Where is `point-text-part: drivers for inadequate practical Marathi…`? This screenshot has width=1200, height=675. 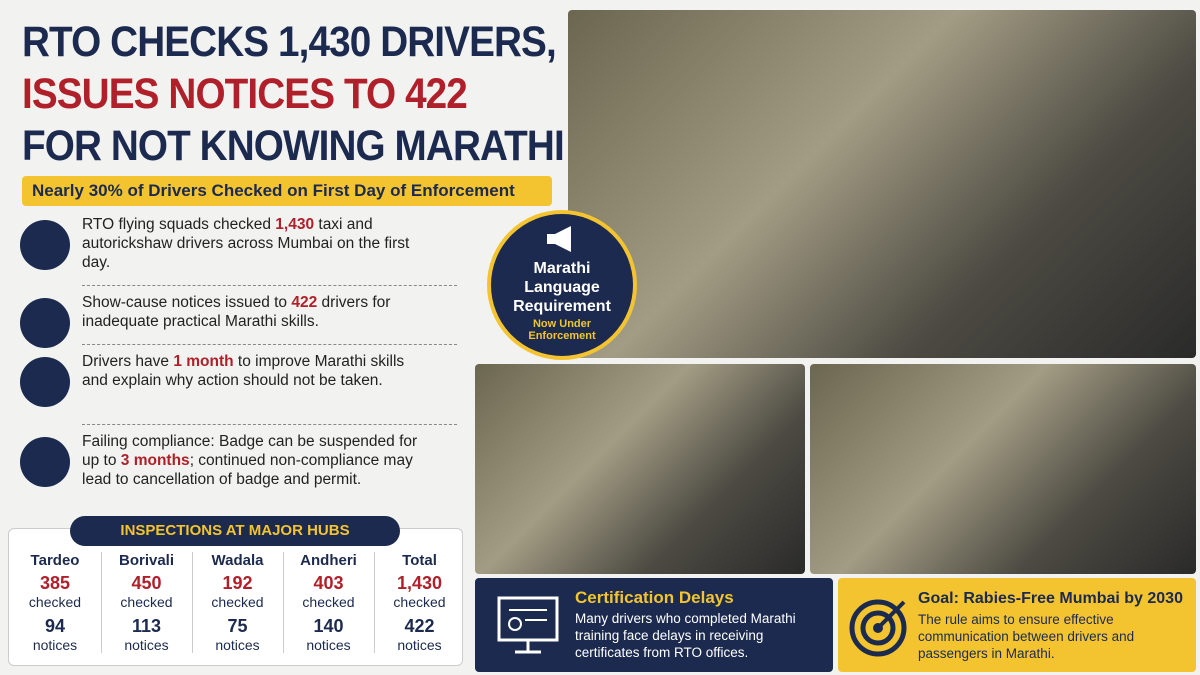
point-text-part: drivers for inadequate practical Marathi… is located at coordinates (236, 312).